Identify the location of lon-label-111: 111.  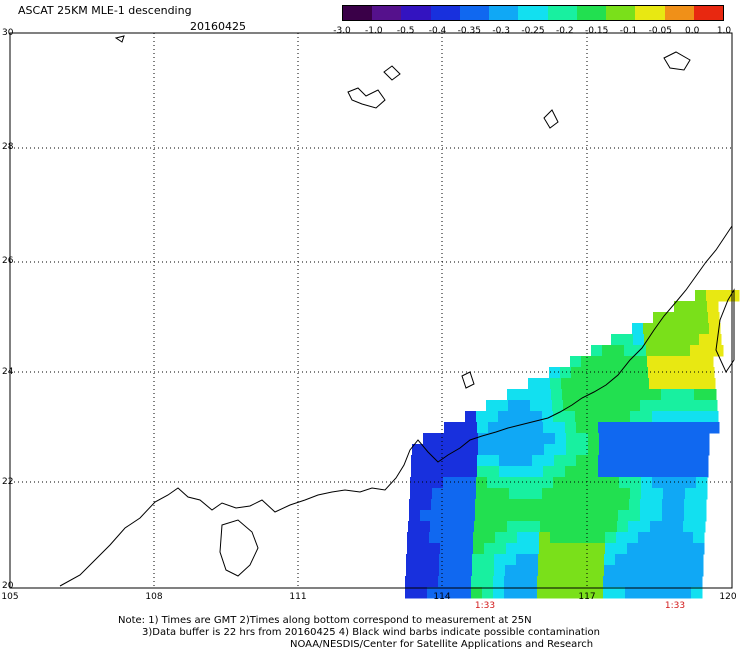
(298, 597).